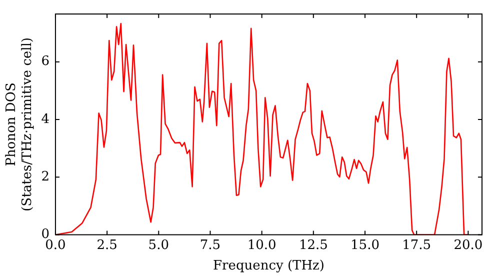  What do you see at coordinates (45, 119) in the screenshot?
I see `y-tick-label: 4` at bounding box center [45, 119].